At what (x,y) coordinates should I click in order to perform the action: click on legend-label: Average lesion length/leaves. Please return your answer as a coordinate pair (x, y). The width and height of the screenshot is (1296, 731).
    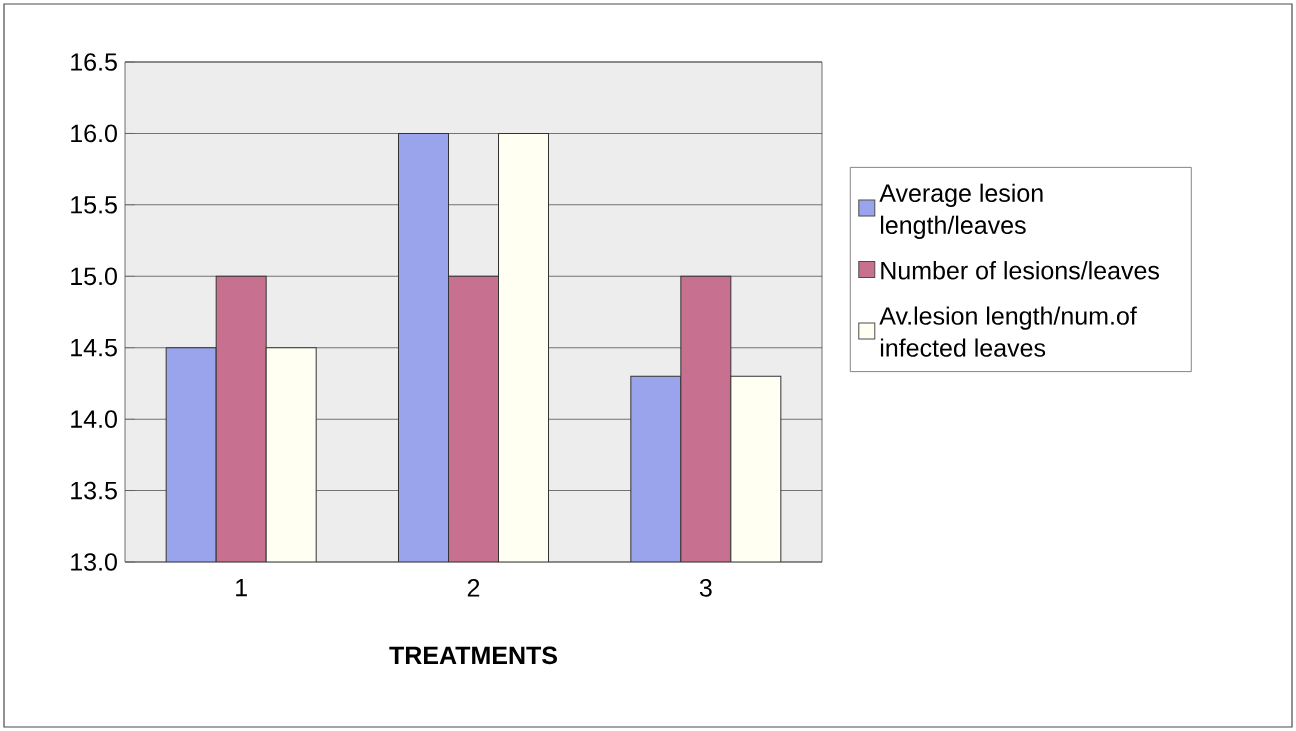
    Looking at the image, I should click on (961, 211).